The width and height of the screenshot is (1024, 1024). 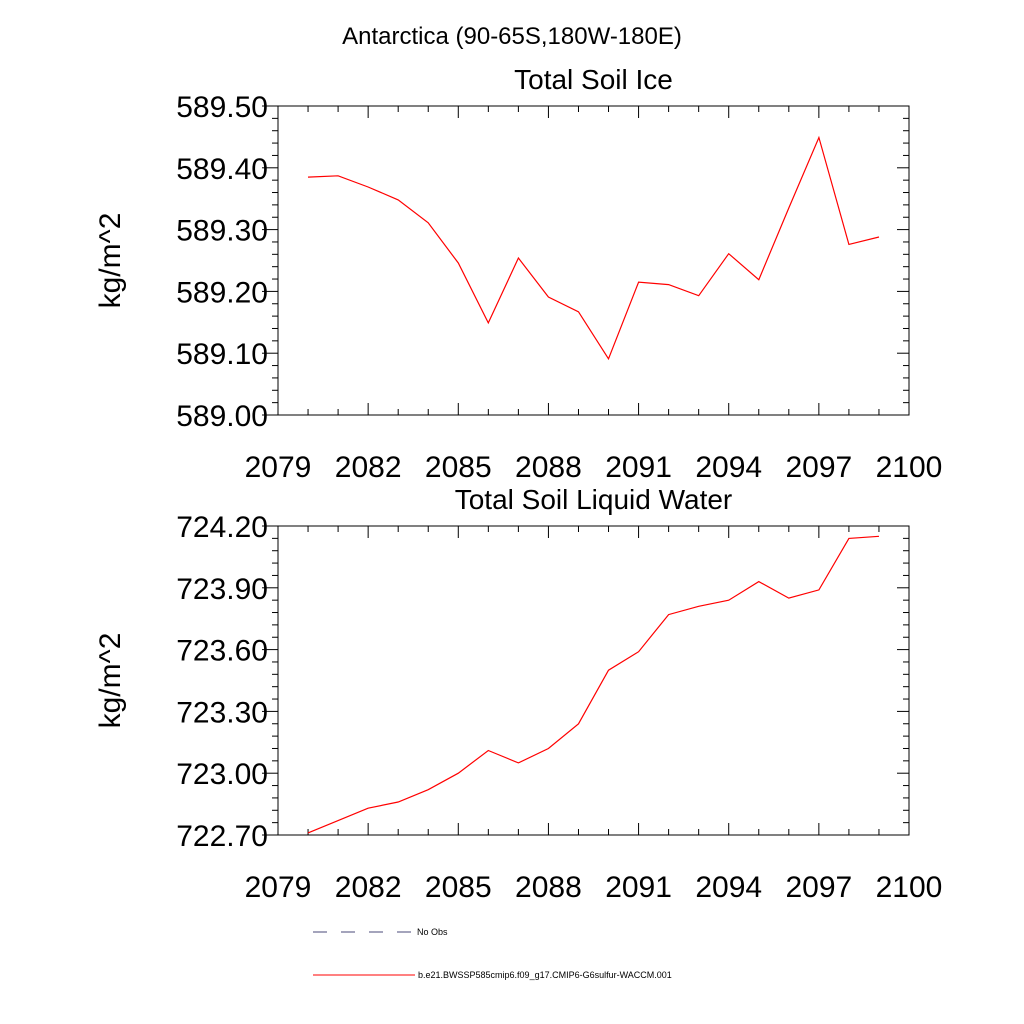 What do you see at coordinates (512, 36) in the screenshot?
I see `region-title: Antarctica (90-65S,180W-180E)` at bounding box center [512, 36].